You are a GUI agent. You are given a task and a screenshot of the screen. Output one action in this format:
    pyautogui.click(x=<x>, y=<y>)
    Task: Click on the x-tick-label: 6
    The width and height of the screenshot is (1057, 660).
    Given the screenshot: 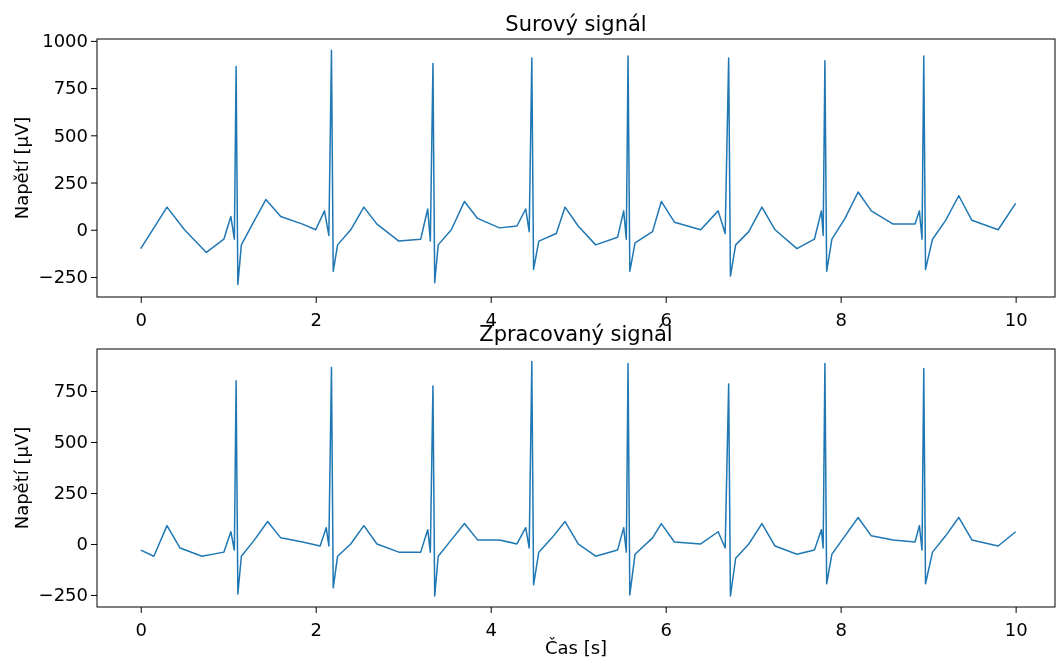 What is the action you would take?
    pyautogui.click(x=666, y=629)
    